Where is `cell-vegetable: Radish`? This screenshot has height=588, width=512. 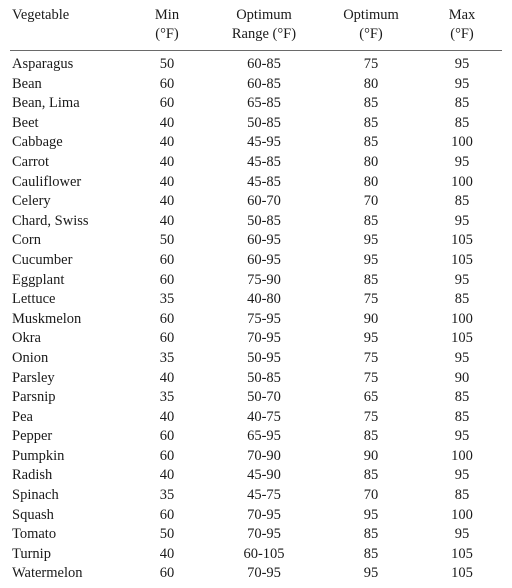 cell-vegetable: Radish is located at coordinates (32, 475).